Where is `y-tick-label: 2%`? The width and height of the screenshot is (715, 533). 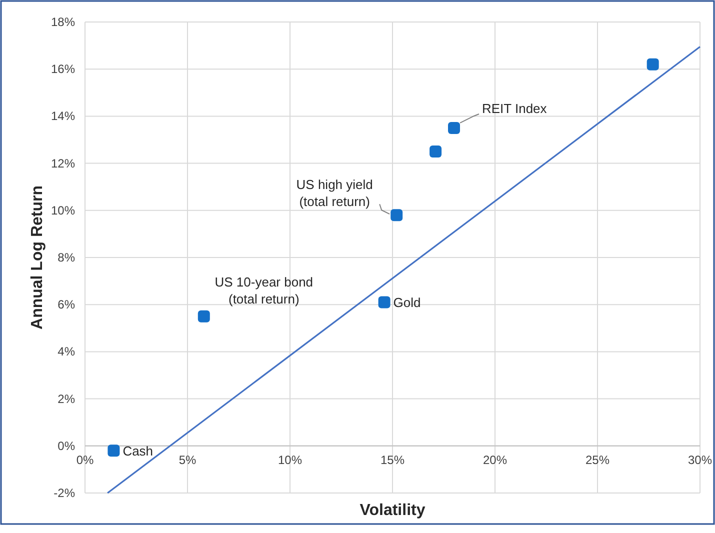
y-tick-label: 2% is located at coordinates (67, 399).